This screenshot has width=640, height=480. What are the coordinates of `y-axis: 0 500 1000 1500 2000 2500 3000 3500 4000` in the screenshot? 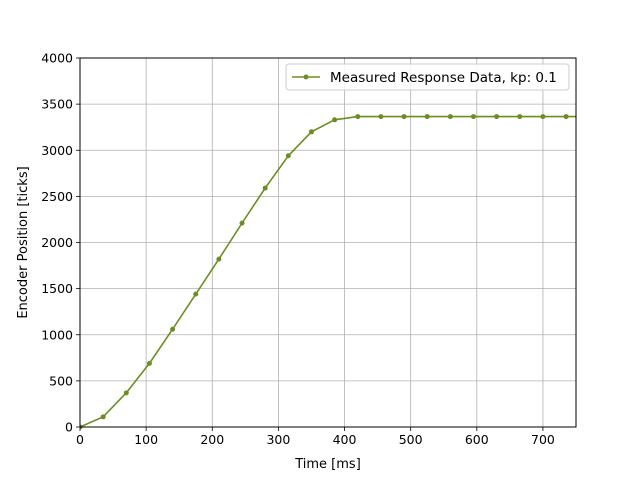 It's located at (60, 243).